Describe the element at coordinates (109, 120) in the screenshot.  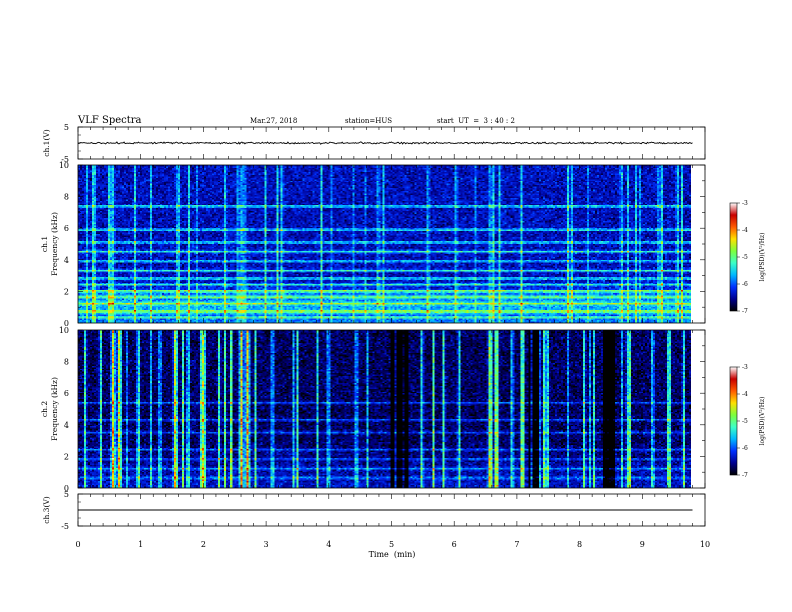
I see `figure-title: VLF Spectra` at that location.